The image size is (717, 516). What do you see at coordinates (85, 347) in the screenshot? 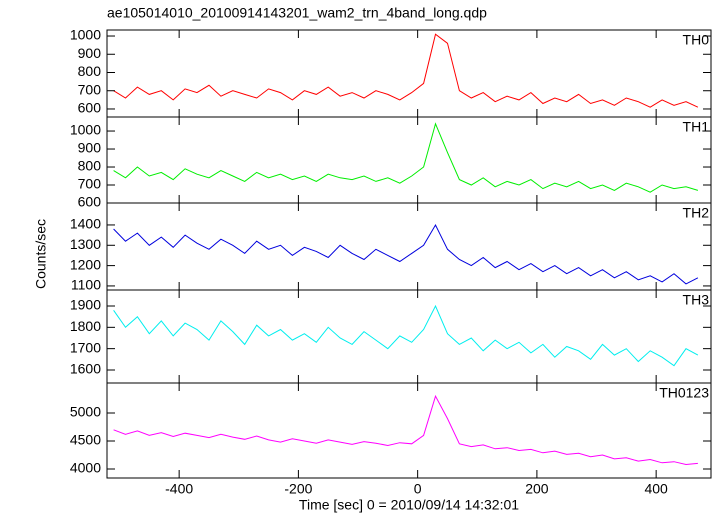
I see `y-tick-label: 1700` at bounding box center [85, 347].